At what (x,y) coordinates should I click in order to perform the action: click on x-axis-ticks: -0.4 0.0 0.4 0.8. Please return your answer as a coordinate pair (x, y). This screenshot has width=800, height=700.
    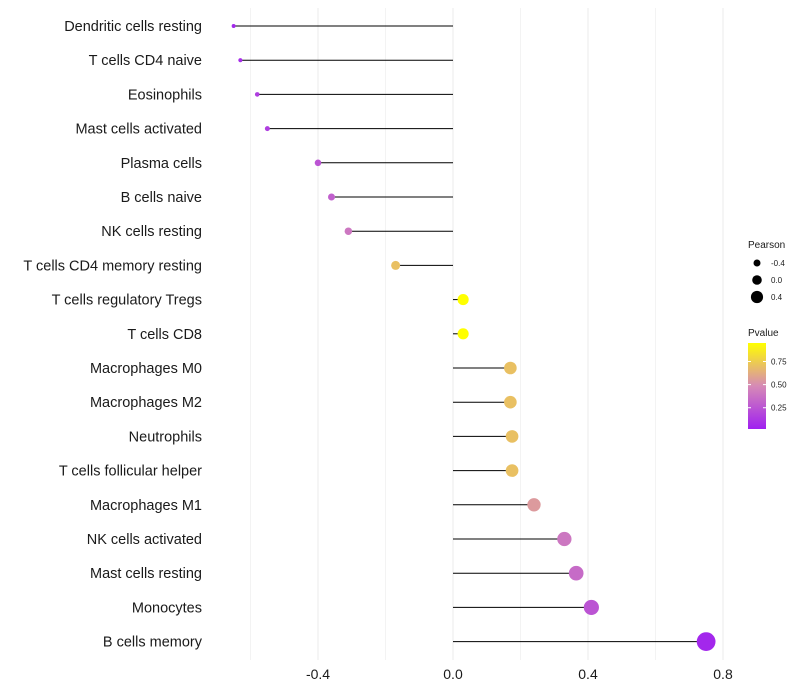
    Looking at the image, I should click on (519, 674).